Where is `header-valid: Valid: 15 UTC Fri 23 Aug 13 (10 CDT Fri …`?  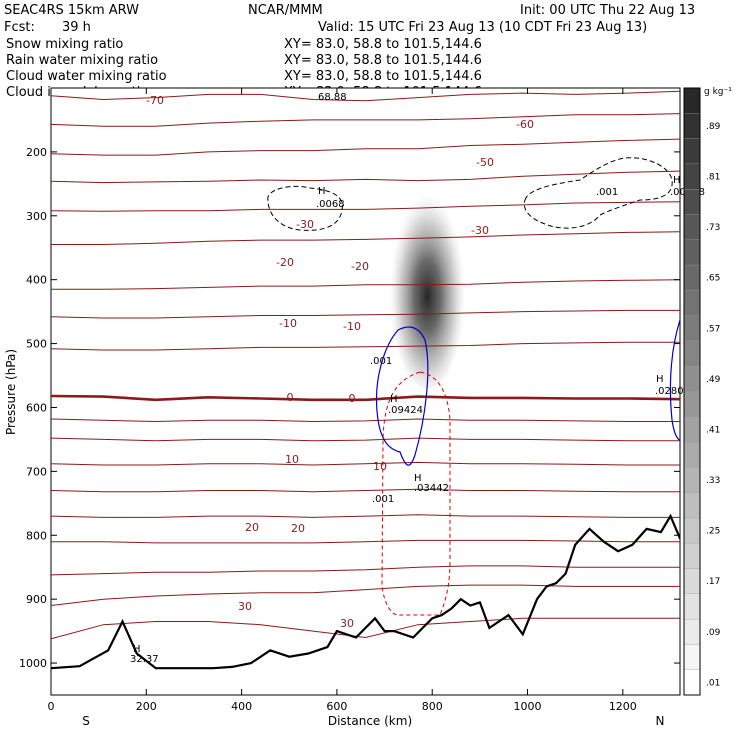
header-valid: Valid: 15 UTC Fri 23 Aug 13 (10 CDT Fri … is located at coordinates (482, 27).